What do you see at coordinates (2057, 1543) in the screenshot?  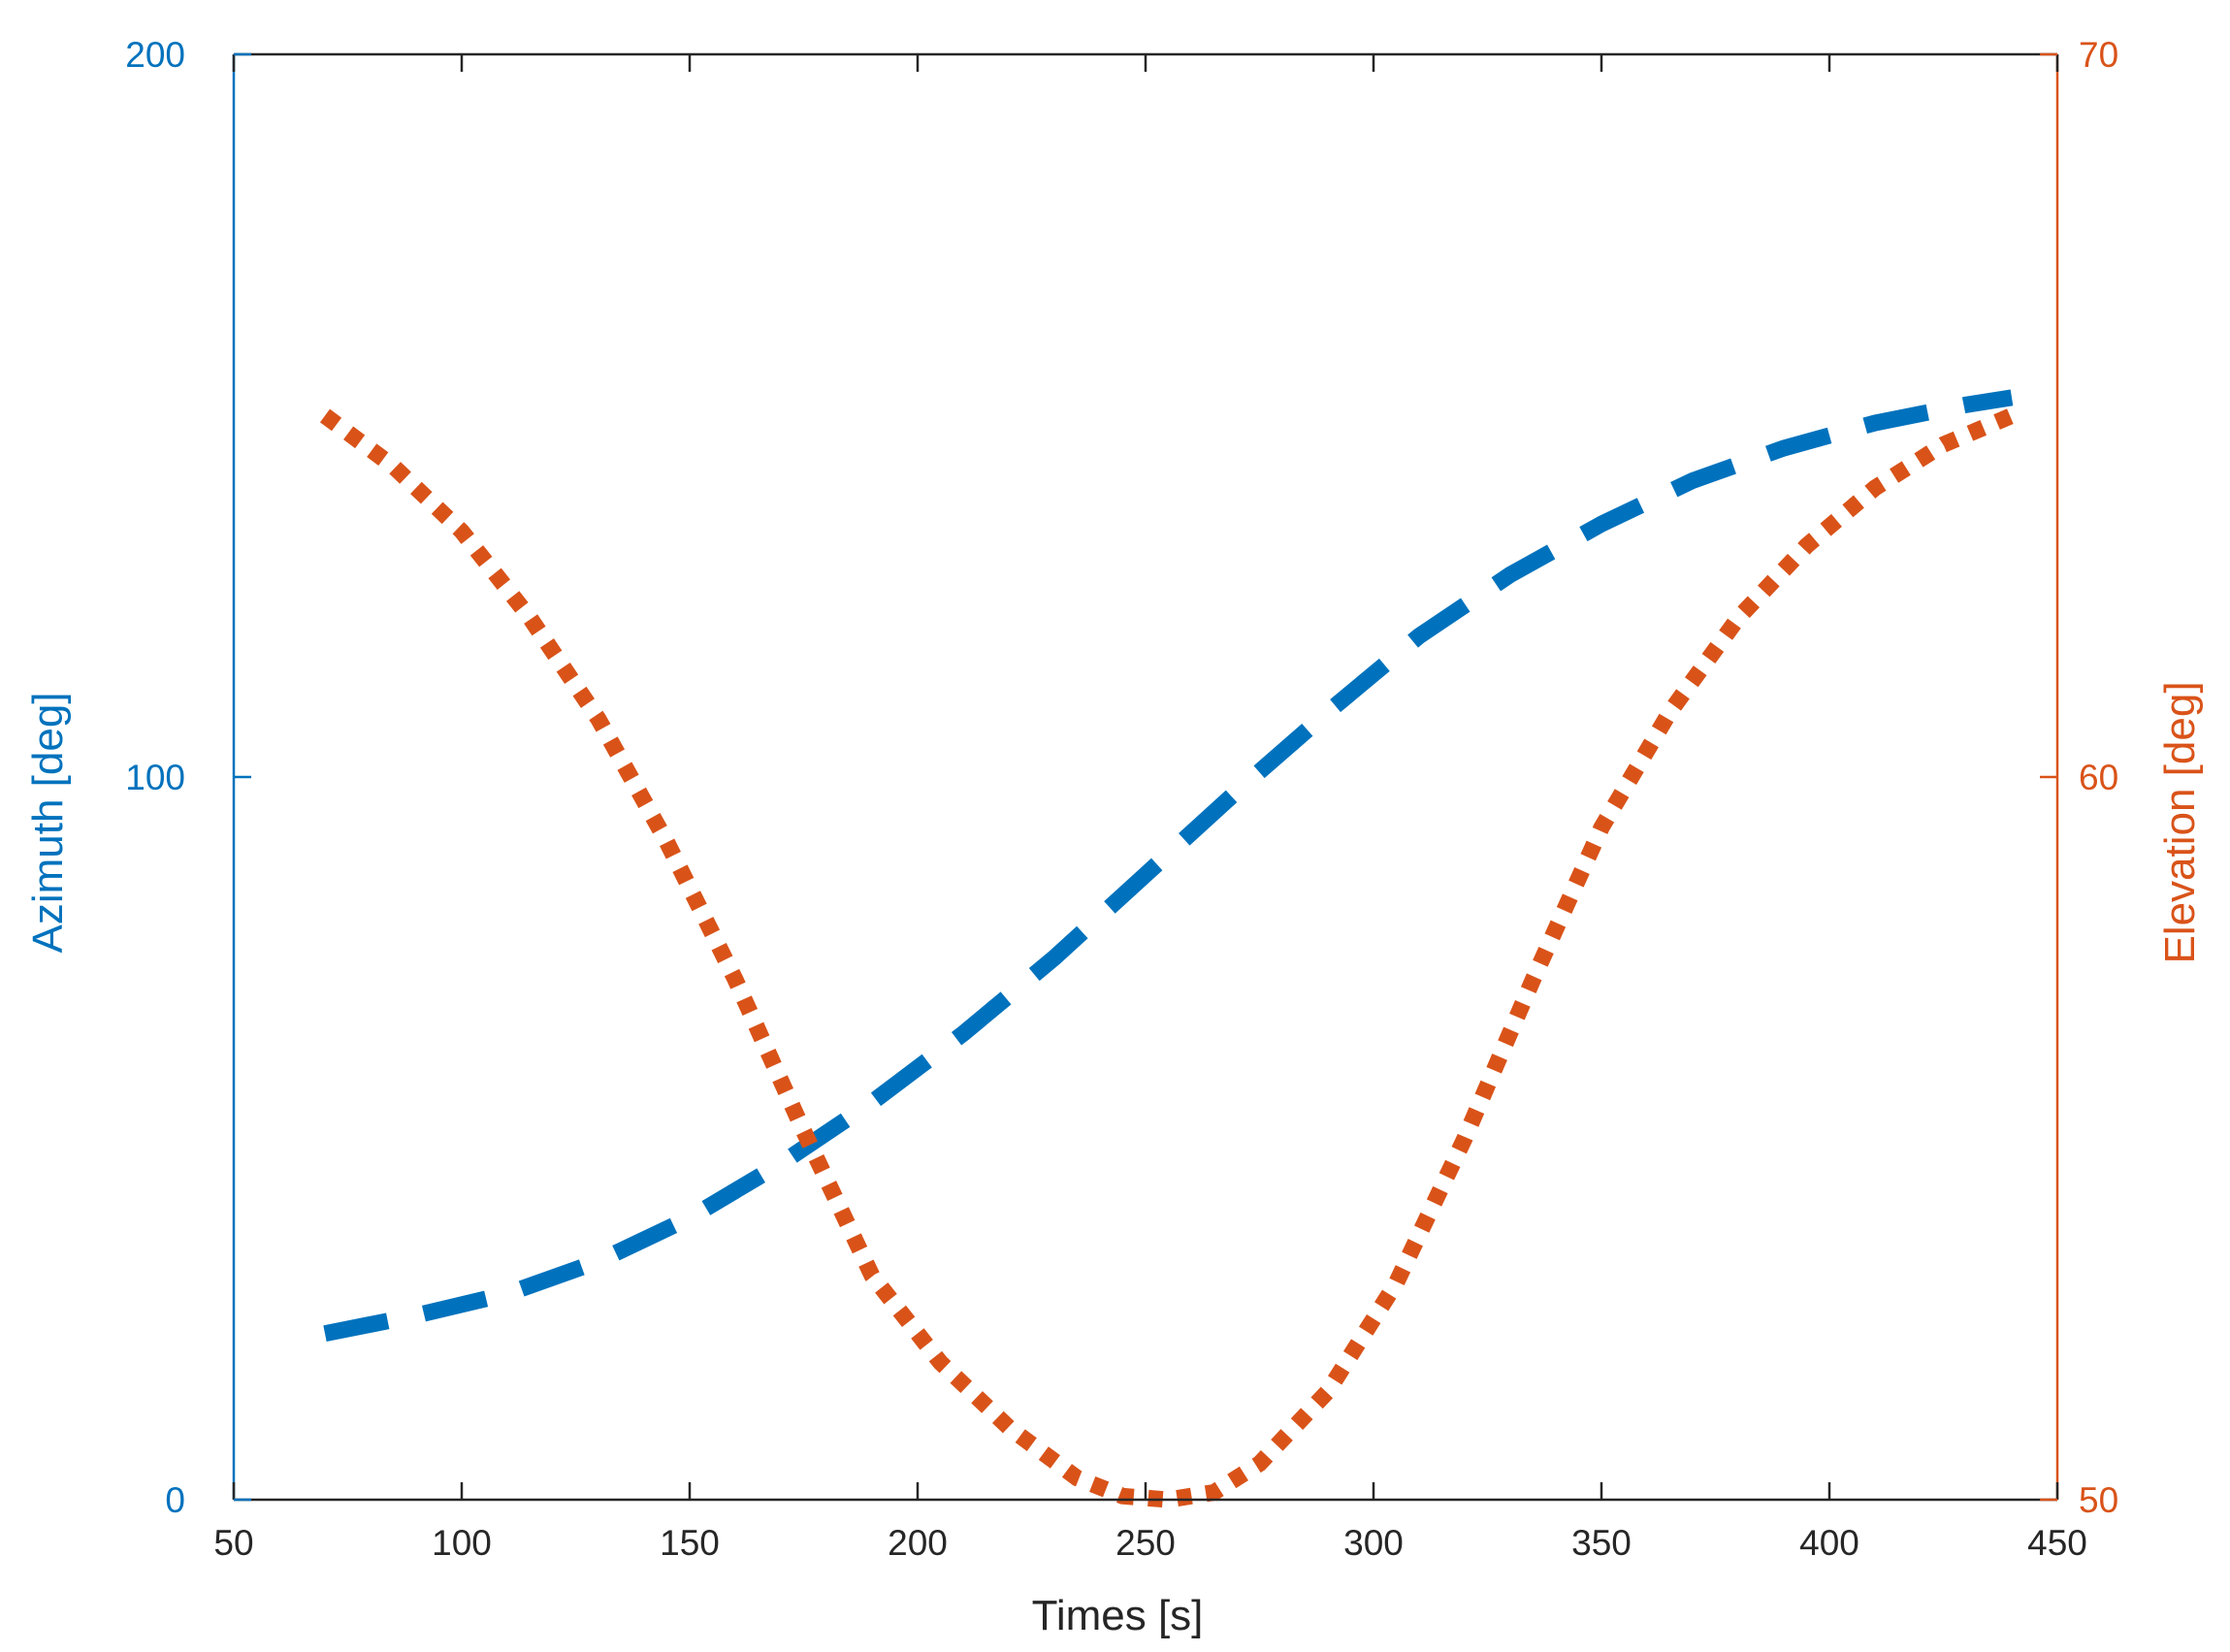 I see `x-tick-label: 450` at bounding box center [2057, 1543].